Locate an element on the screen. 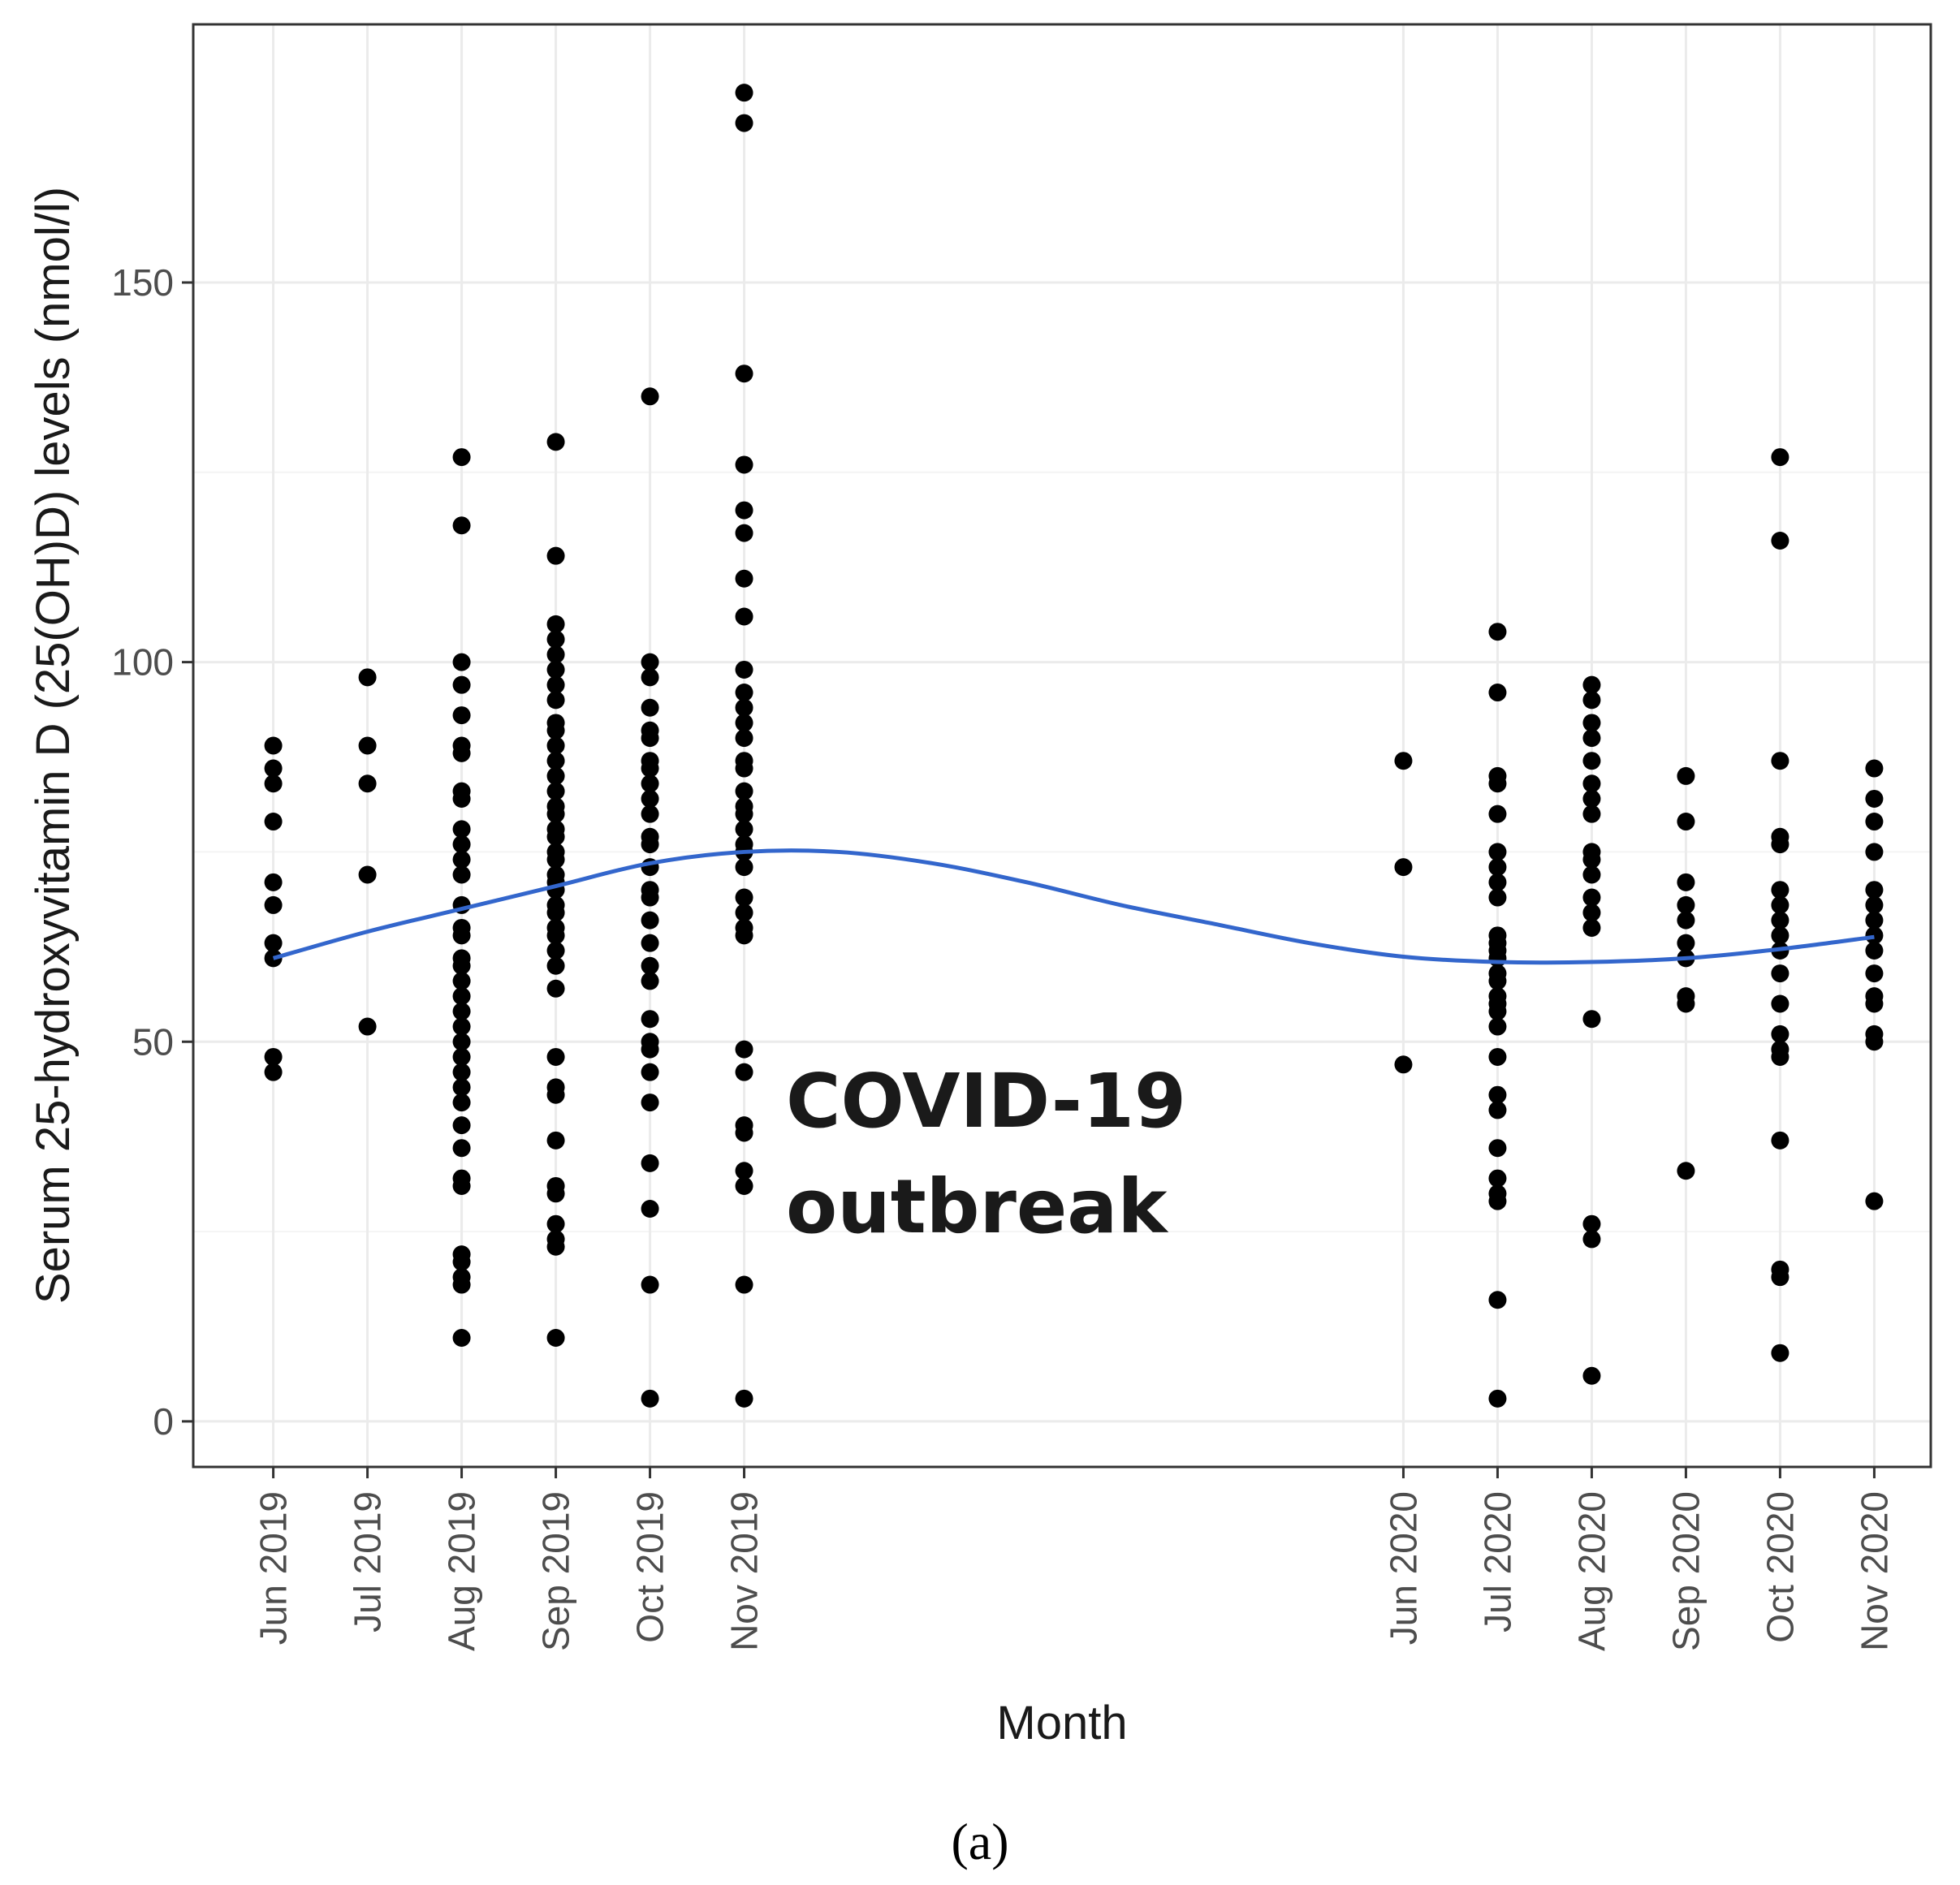  x-tick-label: Aug 2020 is located at coordinates (1591, 1571).